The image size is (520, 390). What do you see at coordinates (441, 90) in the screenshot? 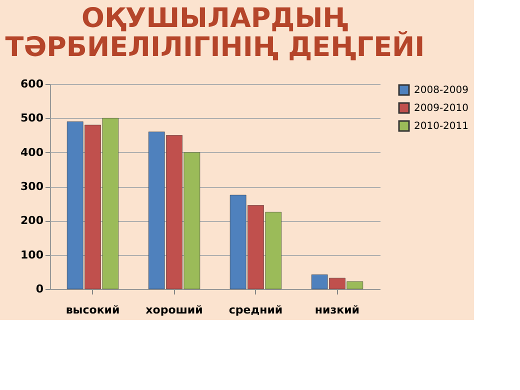
I see `legend-label: 2008-2009` at bounding box center [441, 90].